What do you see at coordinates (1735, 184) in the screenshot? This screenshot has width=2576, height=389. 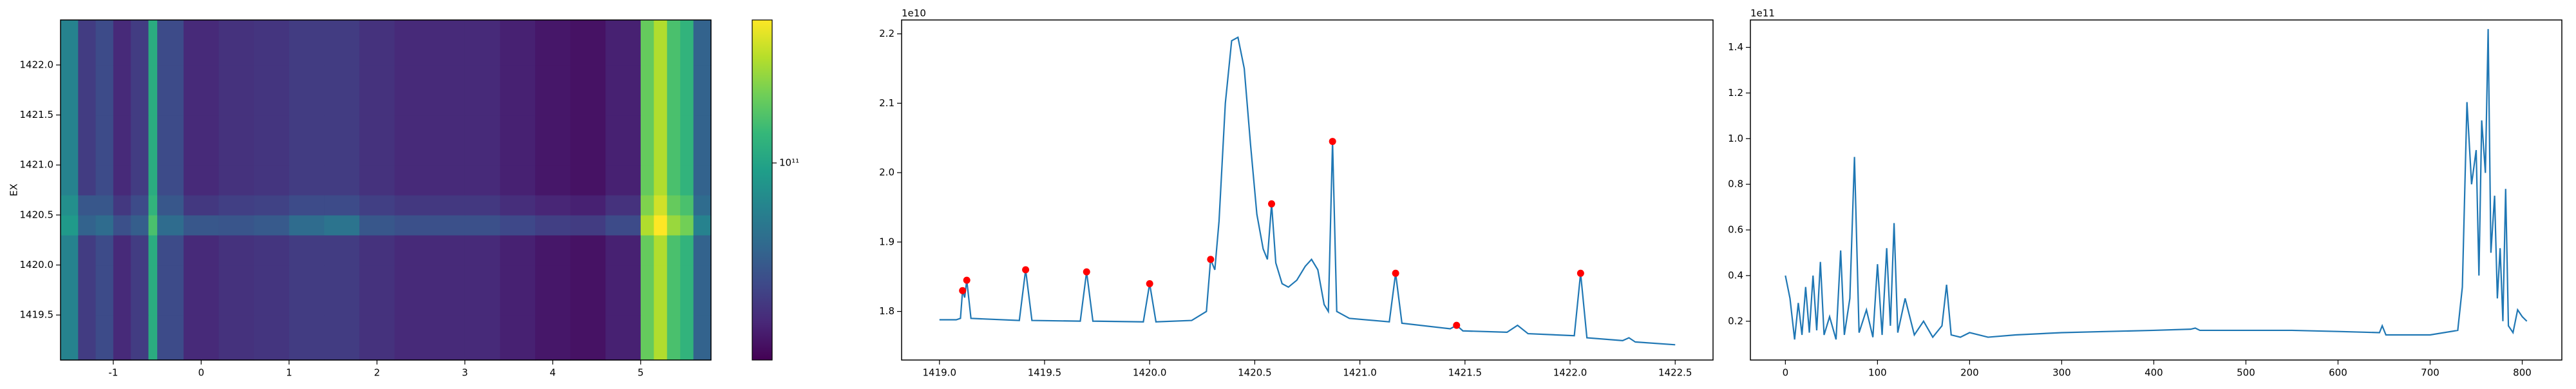 I see `y-tick-label: 0.8` at bounding box center [1735, 184].